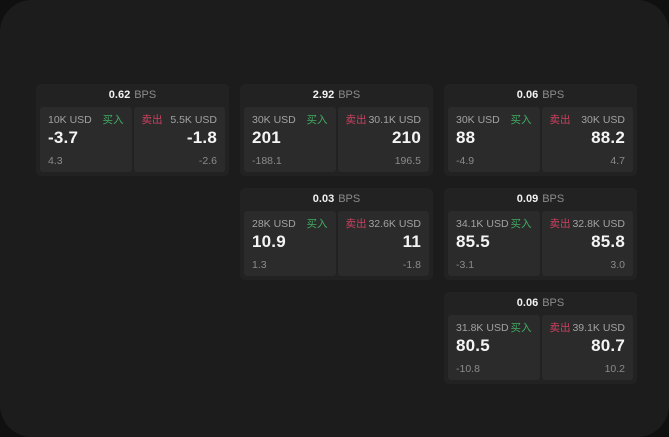 Image resolution: width=669 pixels, height=437 pixels. I want to click on sell-price: -1.8, so click(201, 137).